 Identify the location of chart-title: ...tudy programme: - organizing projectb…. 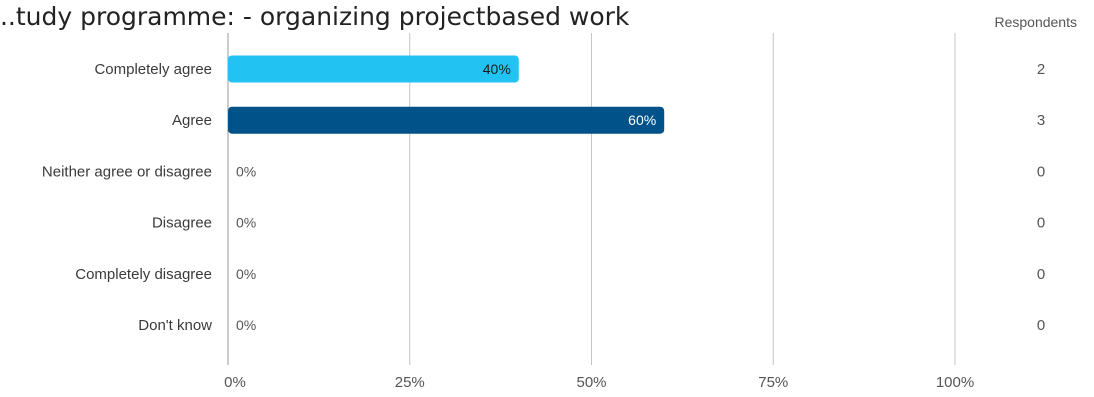
(315, 16).